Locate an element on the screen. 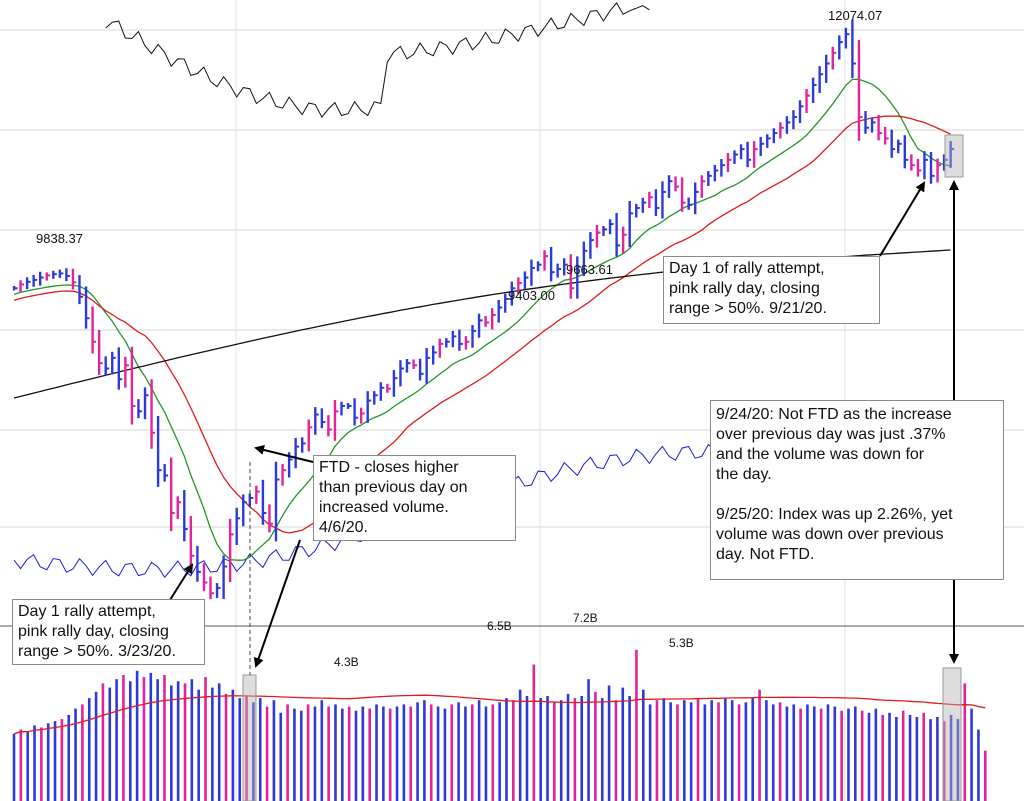 The width and height of the screenshot is (1024, 801). annotation-line: range > 50%. 3/23/20. is located at coordinates (97, 651).